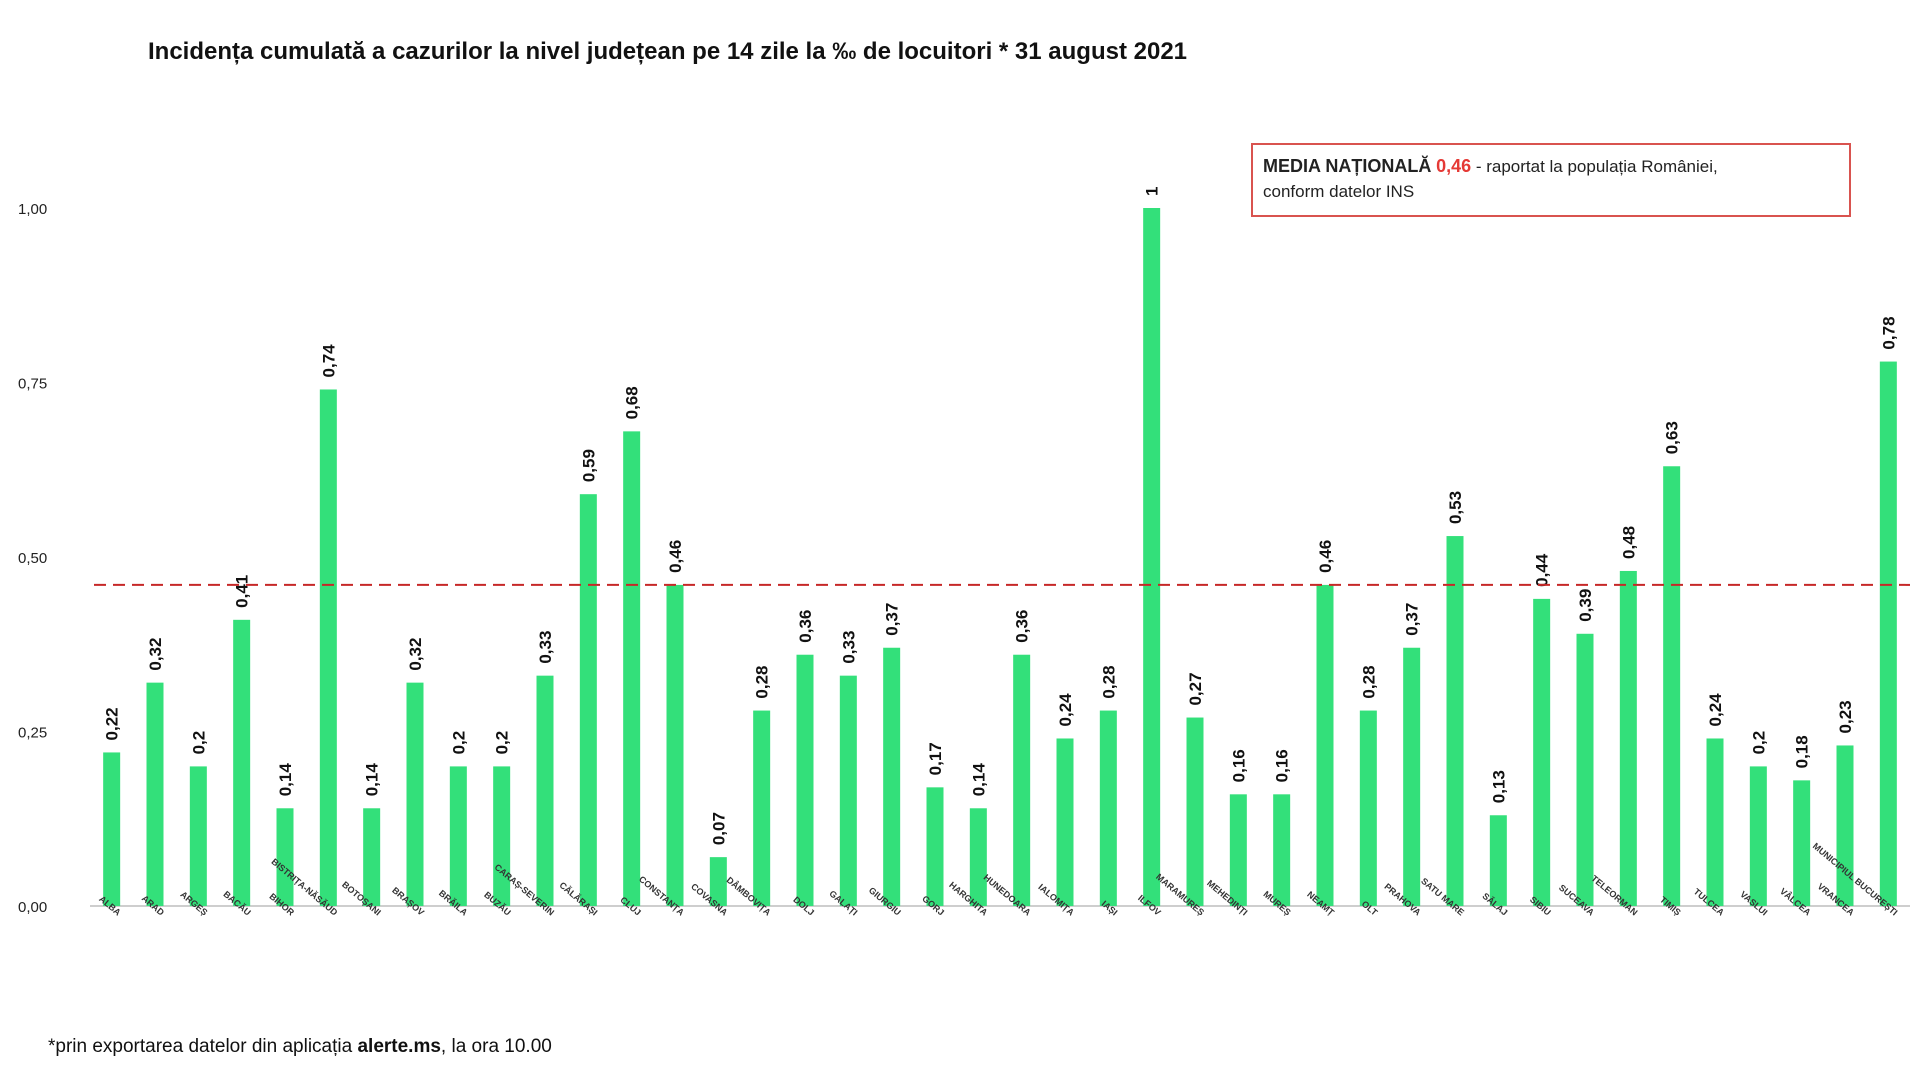  I want to click on y-tick-label: 0,00, so click(32, 907).